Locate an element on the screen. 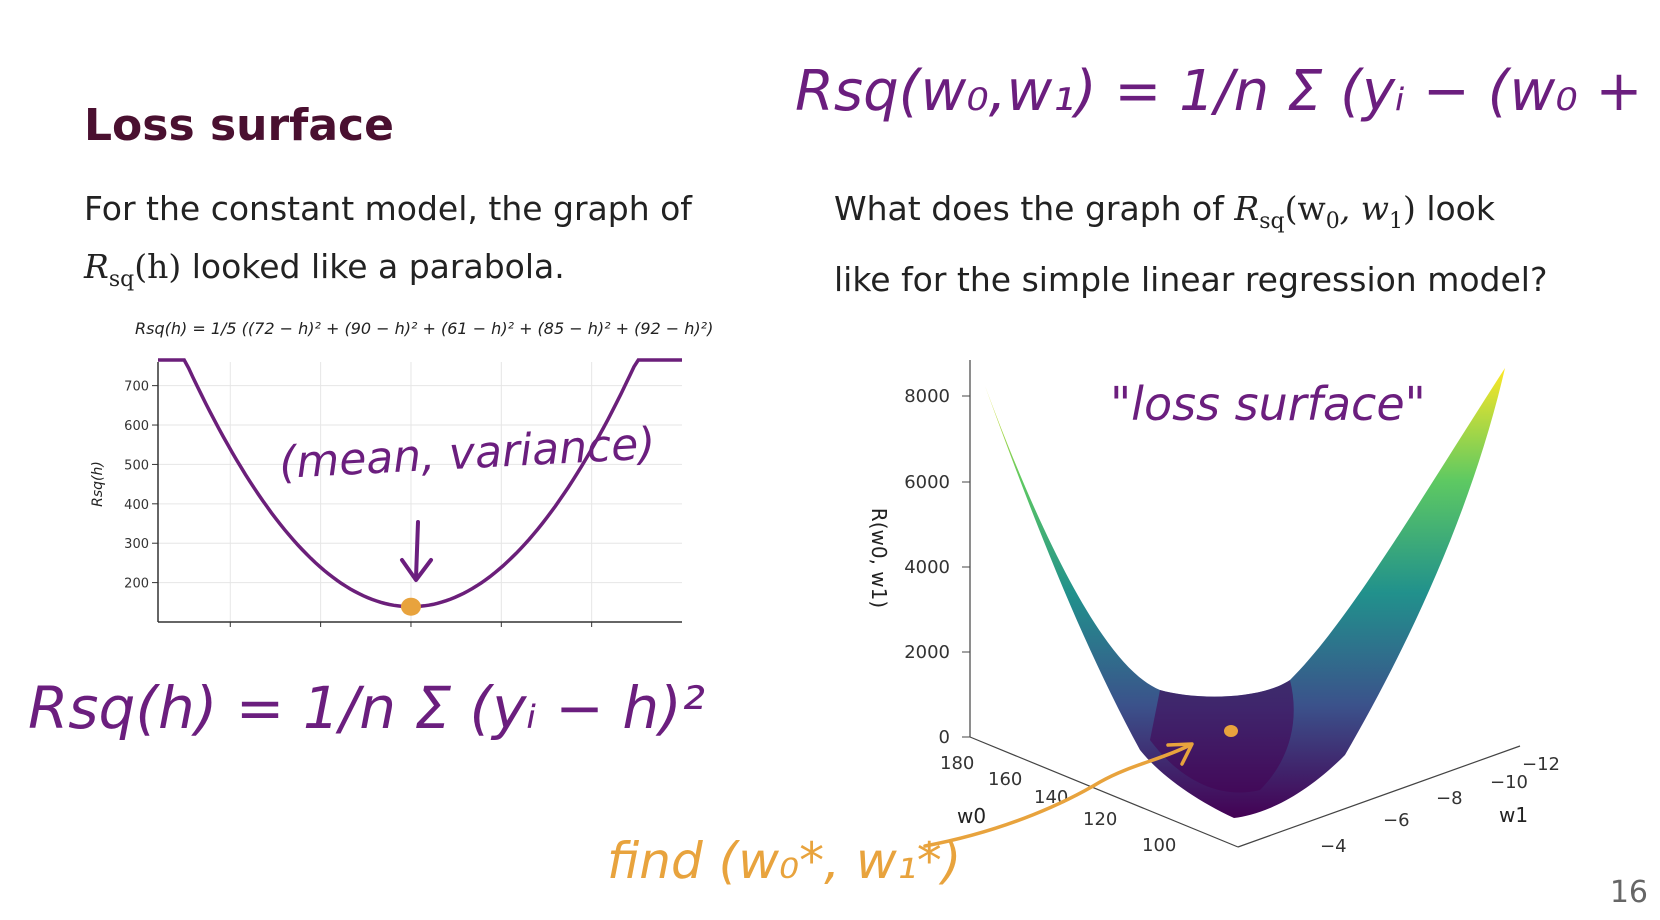 This screenshot has width=1660, height=920. parabola-minimum-point is located at coordinates (410, 606).